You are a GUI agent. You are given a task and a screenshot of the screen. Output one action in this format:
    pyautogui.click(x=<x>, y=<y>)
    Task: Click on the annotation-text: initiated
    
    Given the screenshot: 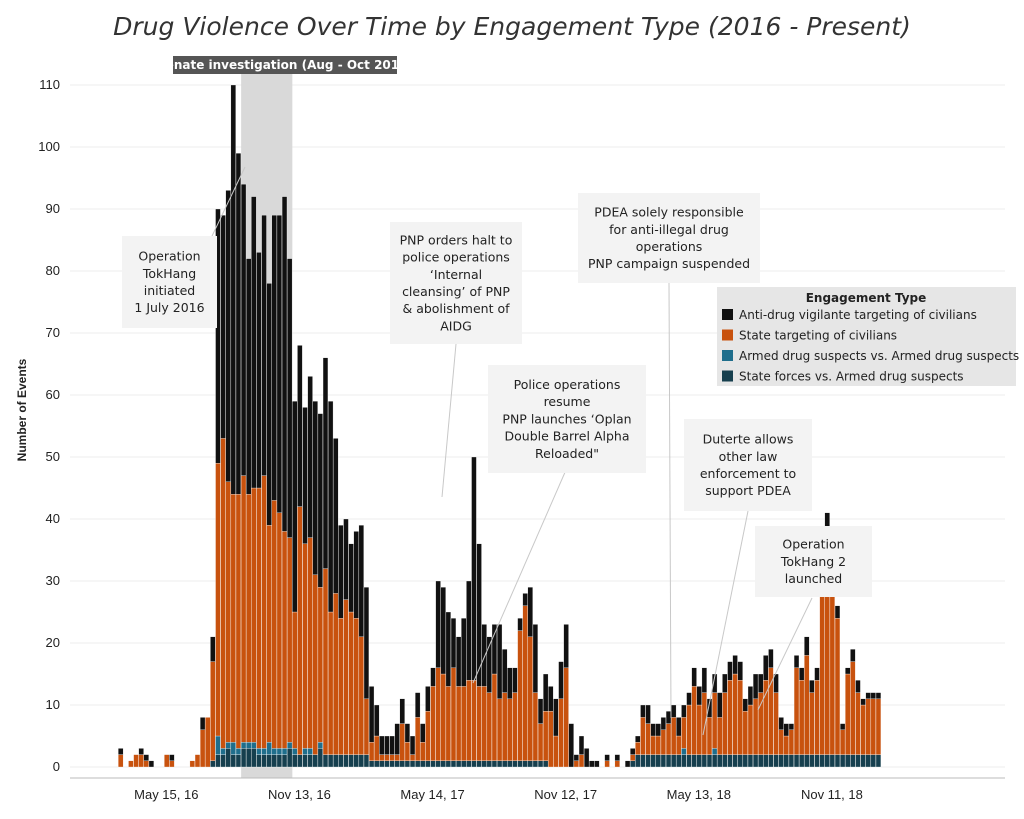 What is the action you would take?
    pyautogui.click(x=169, y=290)
    